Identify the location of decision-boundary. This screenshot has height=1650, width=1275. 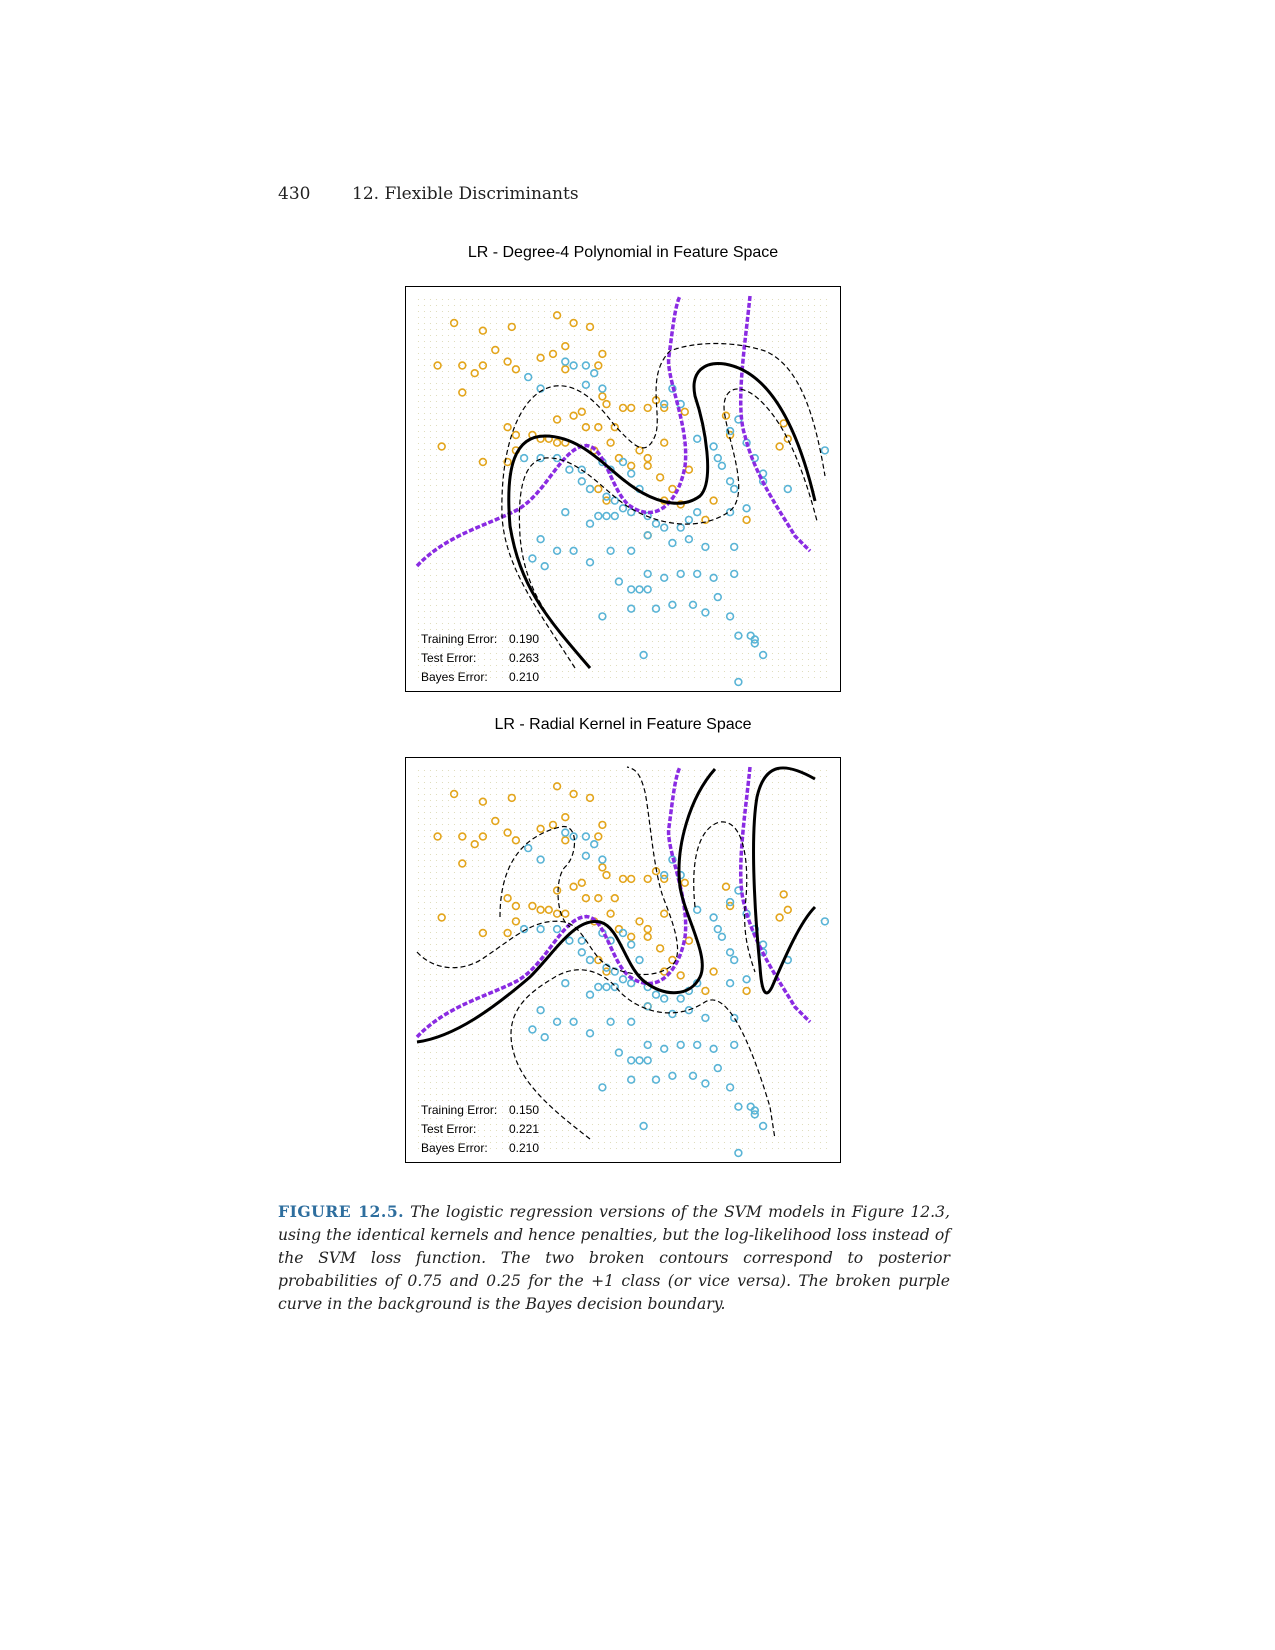
(662, 515).